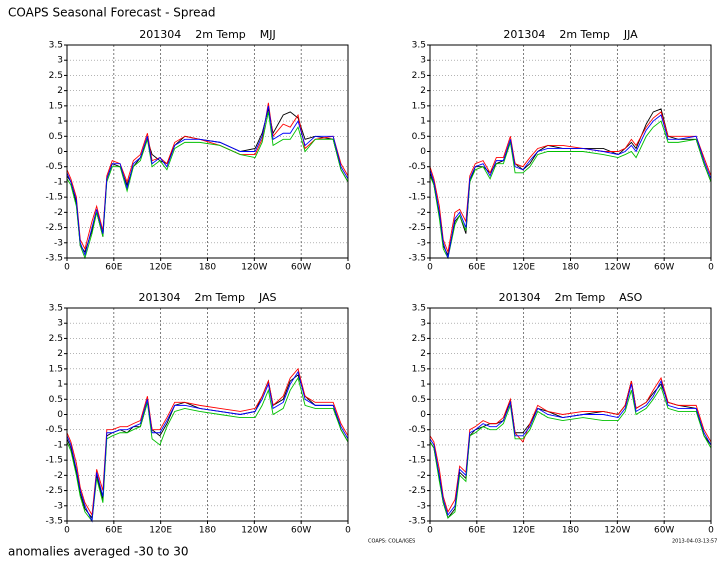 Image resolution: width=725 pixels, height=568 pixels. I want to click on panel-title: 201304 2m Temp ASO, so click(571, 297).